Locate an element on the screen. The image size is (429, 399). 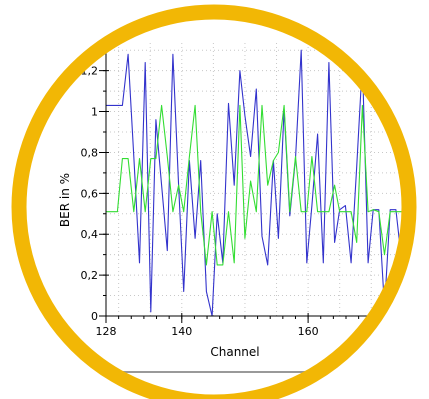
y-tick-label: 0,8 is located at coordinates (90, 152).